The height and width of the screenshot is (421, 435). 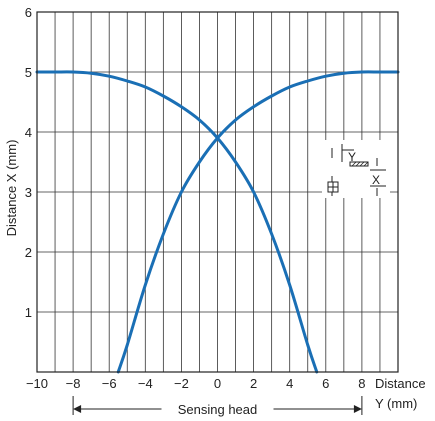 What do you see at coordinates (376, 180) in the screenshot?
I see `inset-label-x: X` at bounding box center [376, 180].